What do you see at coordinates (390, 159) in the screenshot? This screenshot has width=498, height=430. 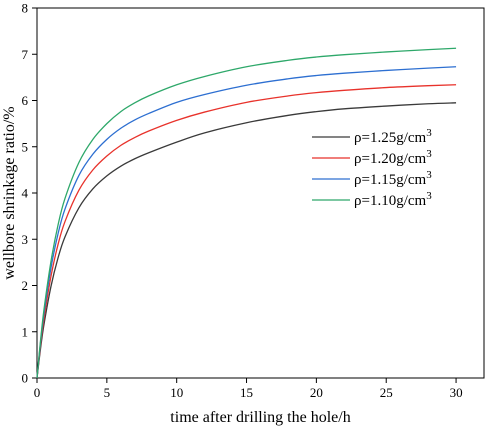 I see `legend-label-text: ρ=1.20g/cm` at bounding box center [390, 159].